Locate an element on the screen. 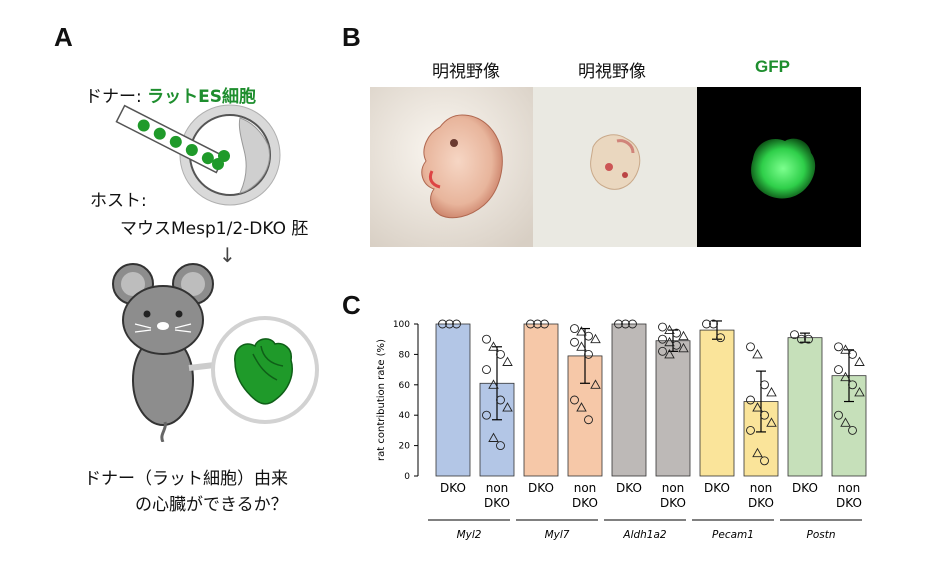 The width and height of the screenshot is (931, 562). mouse-illustration is located at coordinates (215, 352).